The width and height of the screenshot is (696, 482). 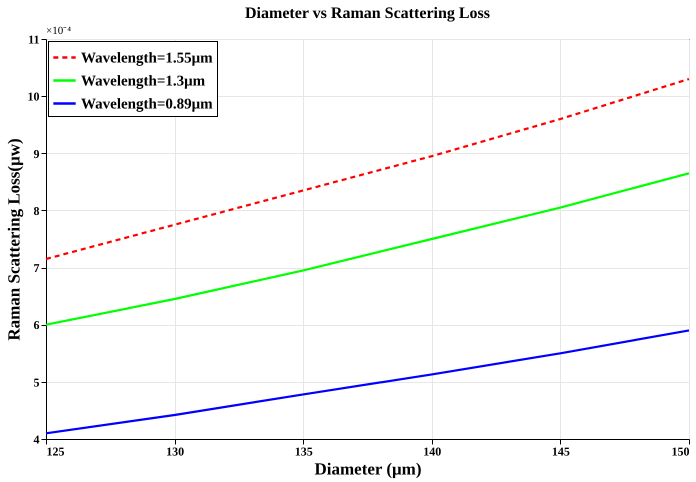 What do you see at coordinates (143, 82) in the screenshot?
I see `legend-label: Wavelength=1.3μm` at bounding box center [143, 82].